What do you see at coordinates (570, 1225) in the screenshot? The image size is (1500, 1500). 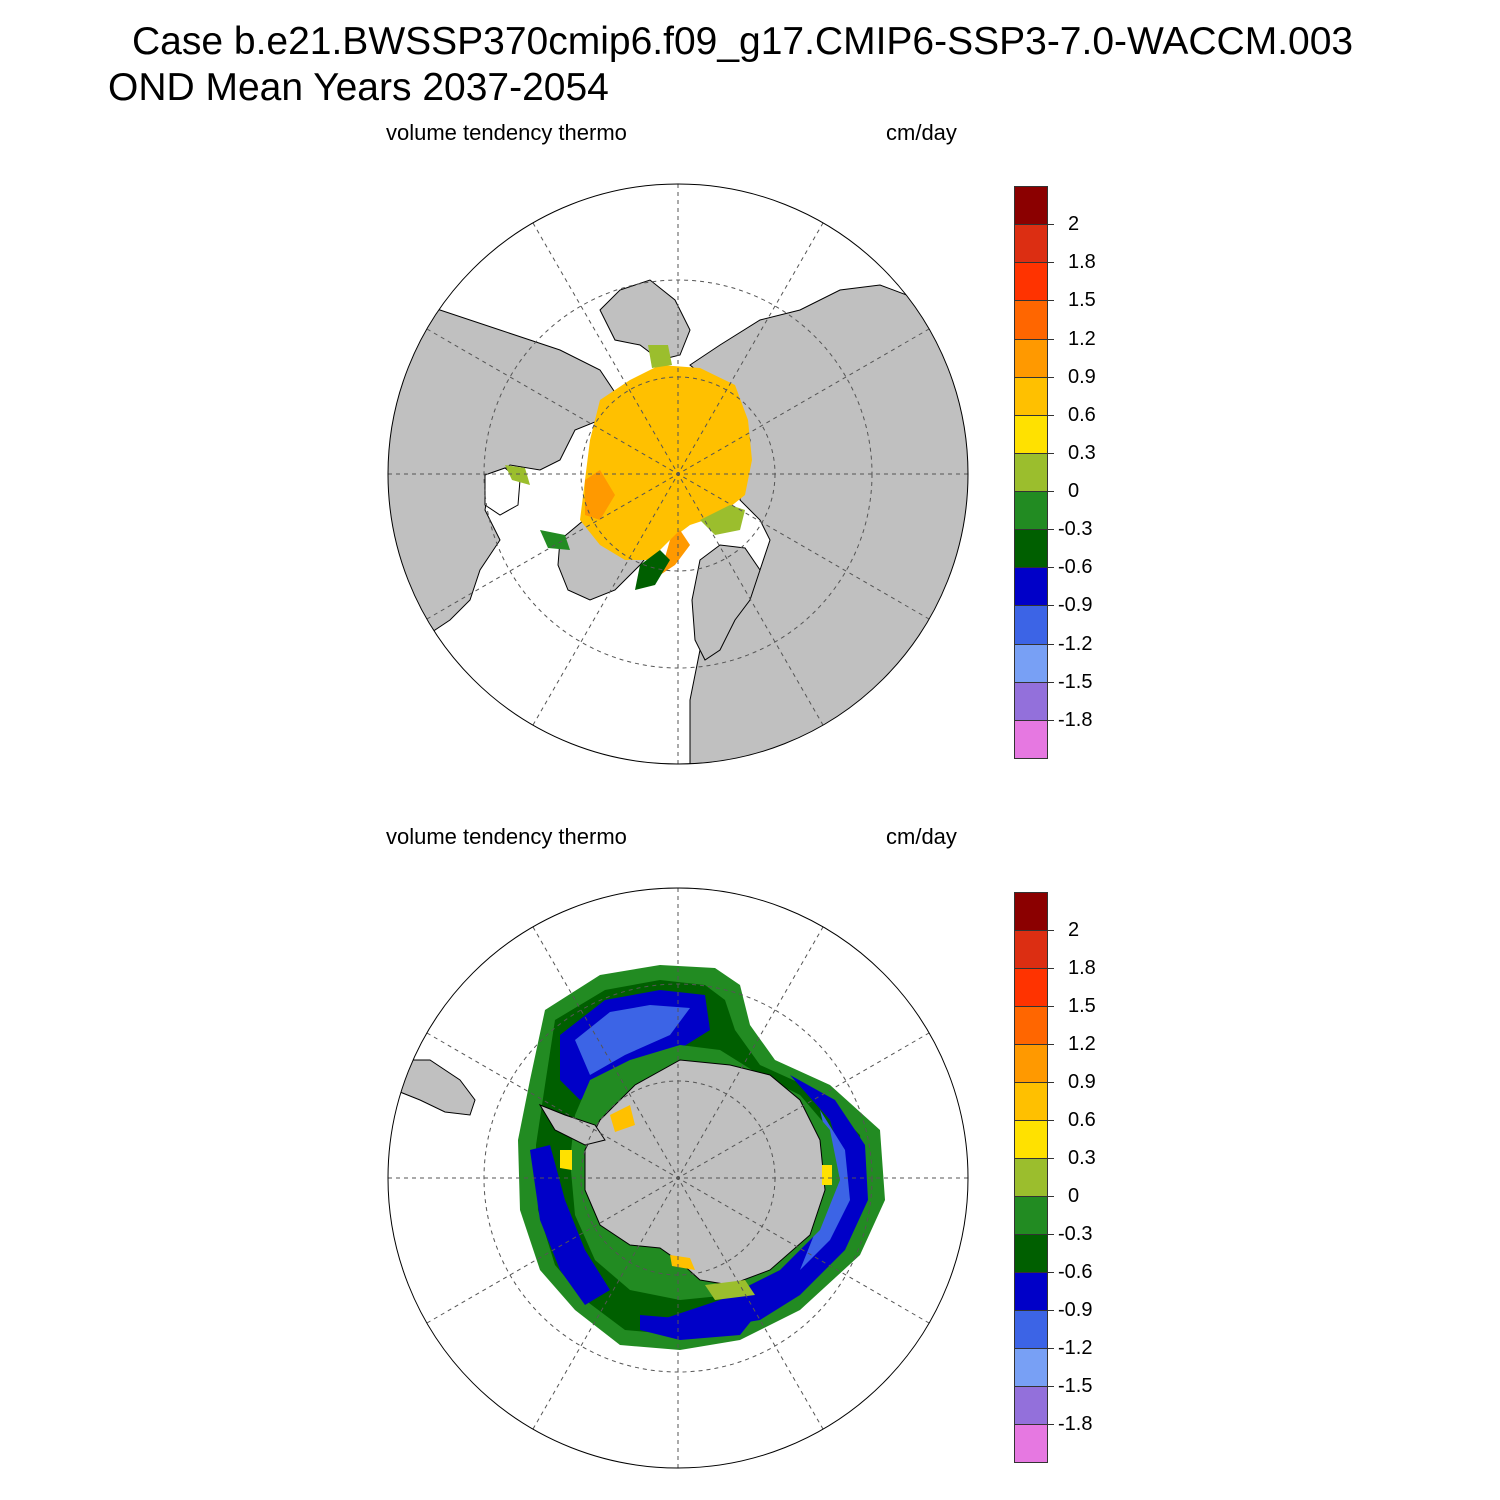 I see `south-ice-blue-pacific` at bounding box center [570, 1225].